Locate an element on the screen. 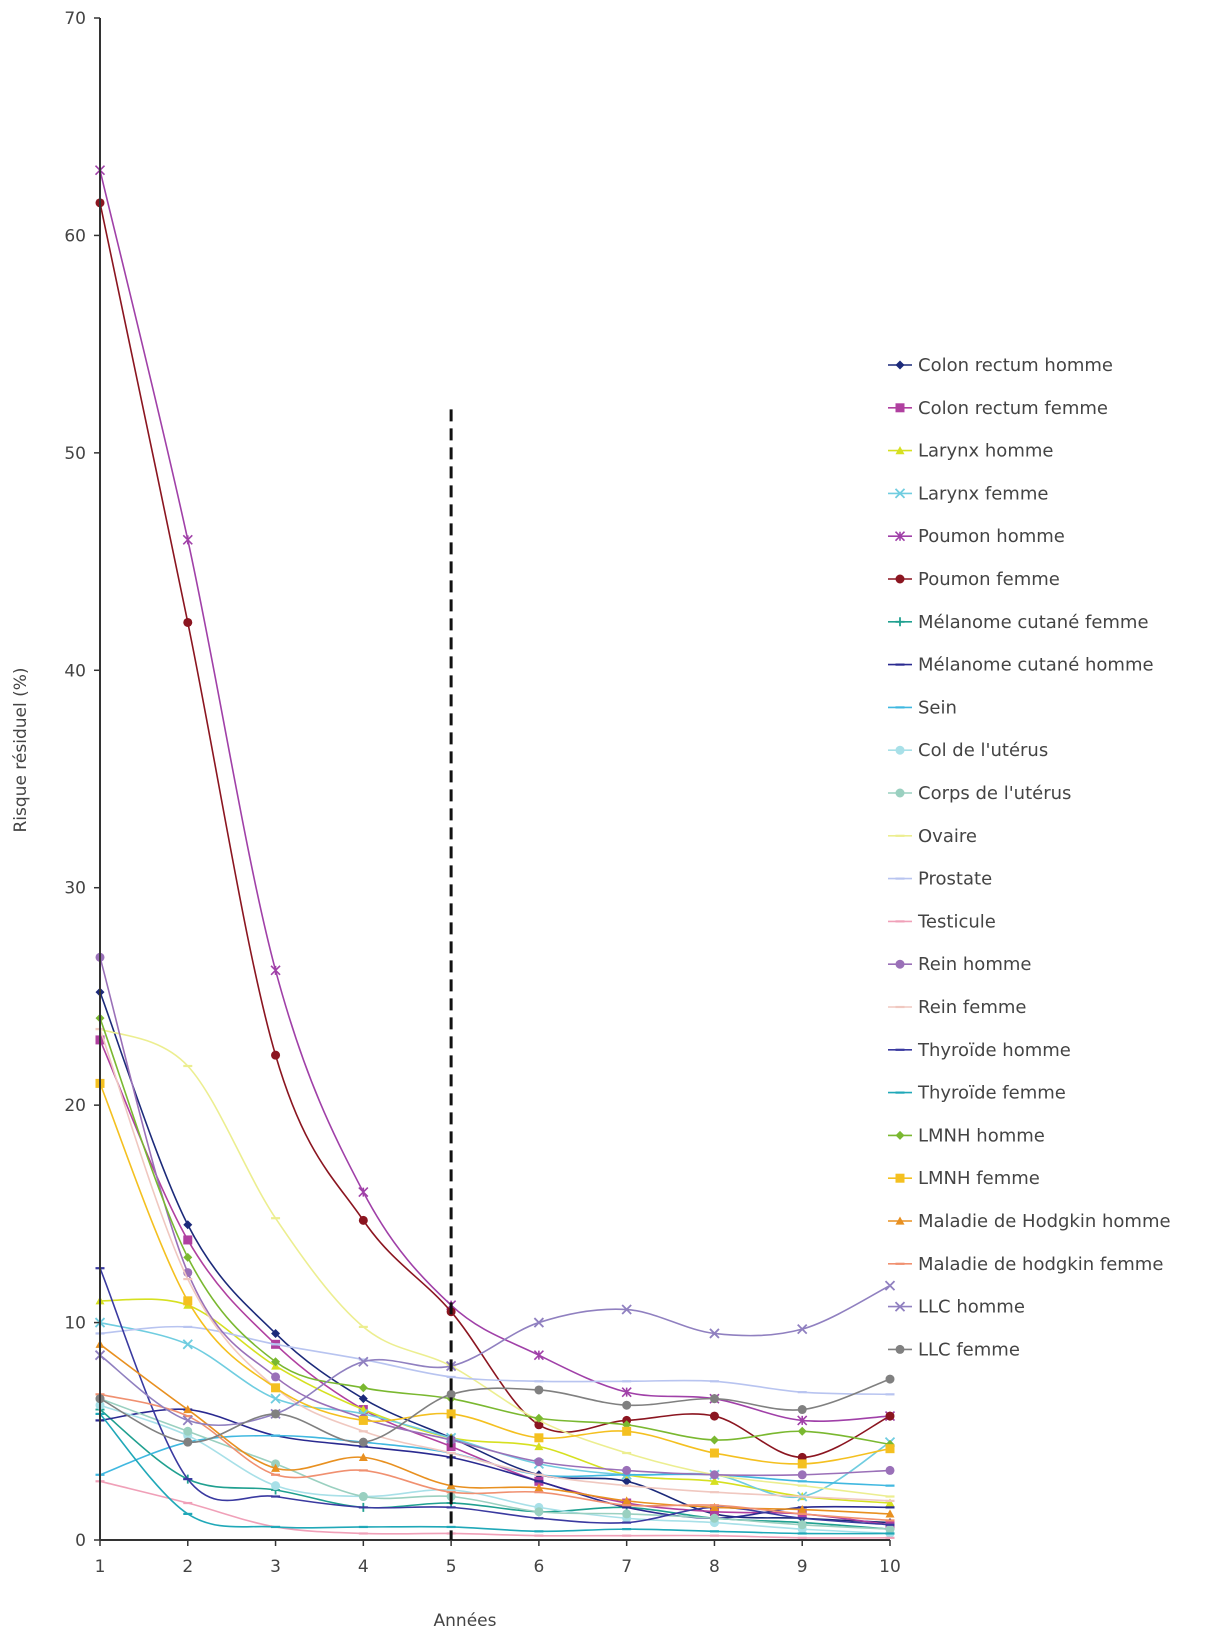 This screenshot has height=1632, width=1229. legend-item-poumon-homme: Poumon homme is located at coordinates (976, 536).